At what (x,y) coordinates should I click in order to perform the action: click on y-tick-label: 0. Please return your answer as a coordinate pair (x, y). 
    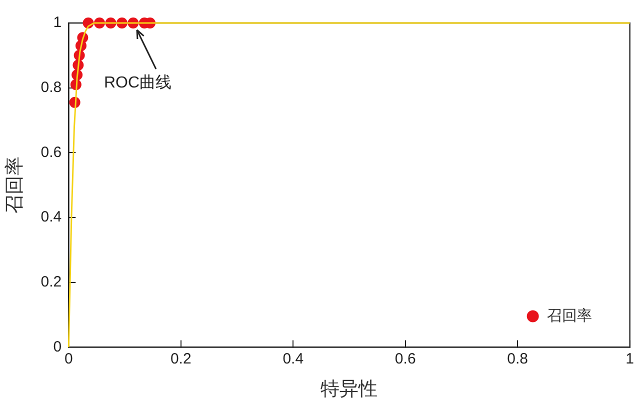
    Looking at the image, I should click on (57, 347).